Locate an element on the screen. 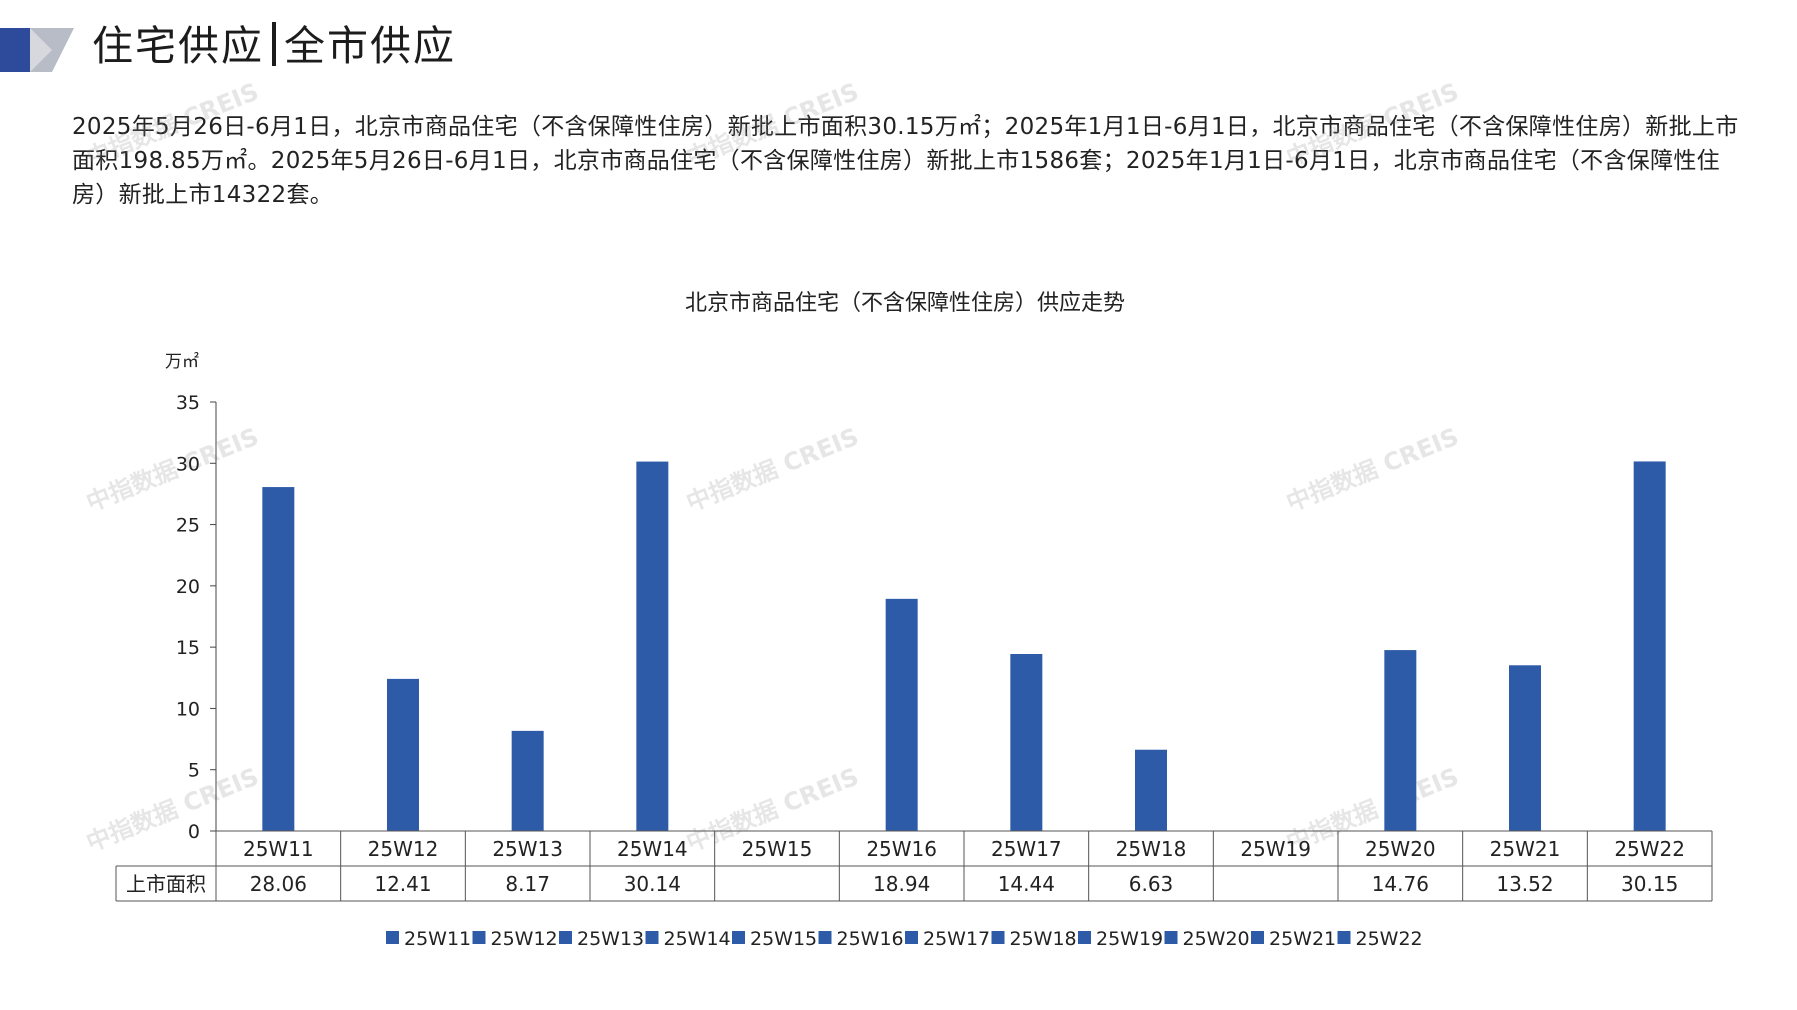  legend-item: 25W21 is located at coordinates (1293, 939).